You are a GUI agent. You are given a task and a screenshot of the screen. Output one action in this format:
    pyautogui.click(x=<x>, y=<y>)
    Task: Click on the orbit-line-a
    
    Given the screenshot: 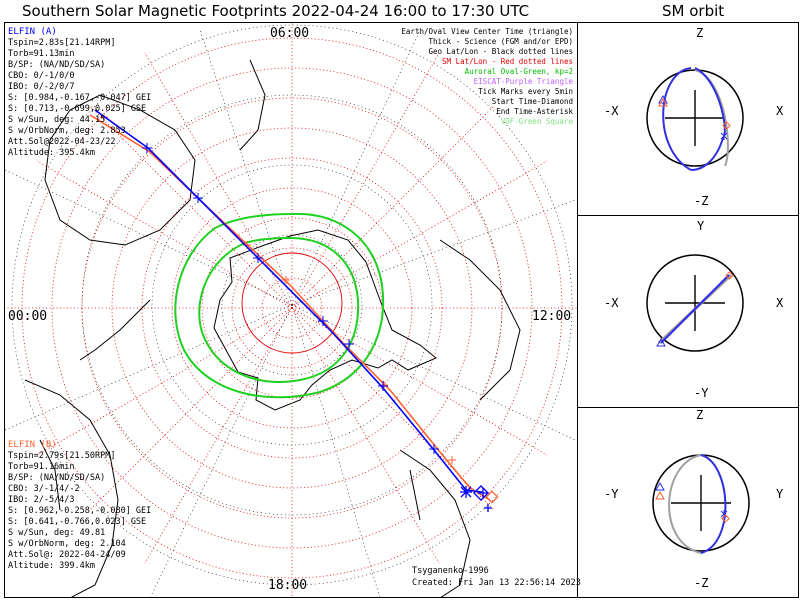 What is the action you would take?
    pyautogui.click(x=695, y=309)
    